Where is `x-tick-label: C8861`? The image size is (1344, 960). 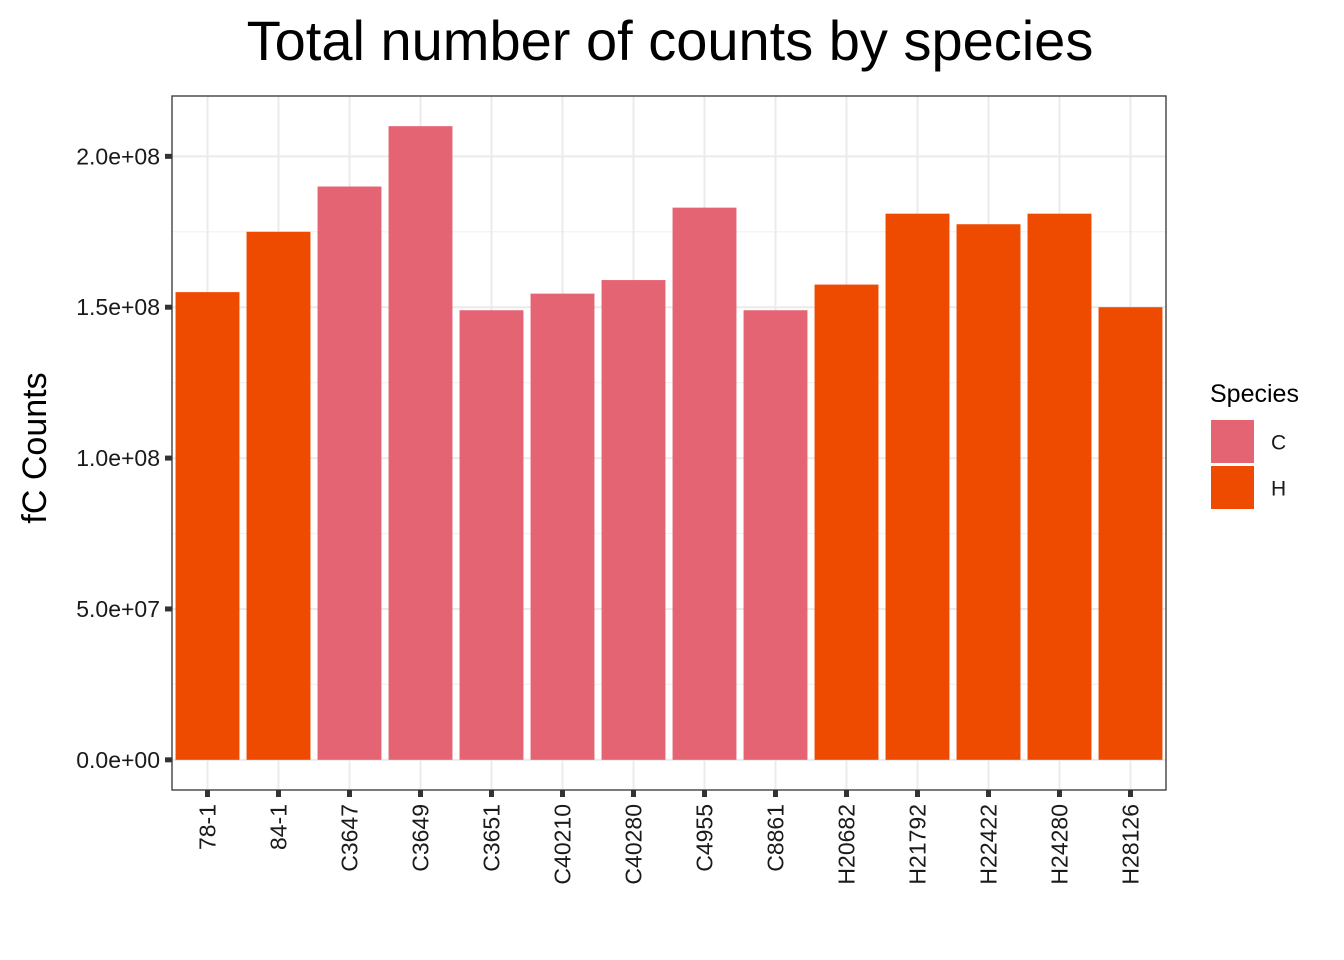 x-tick-label: C8861 is located at coordinates (776, 838).